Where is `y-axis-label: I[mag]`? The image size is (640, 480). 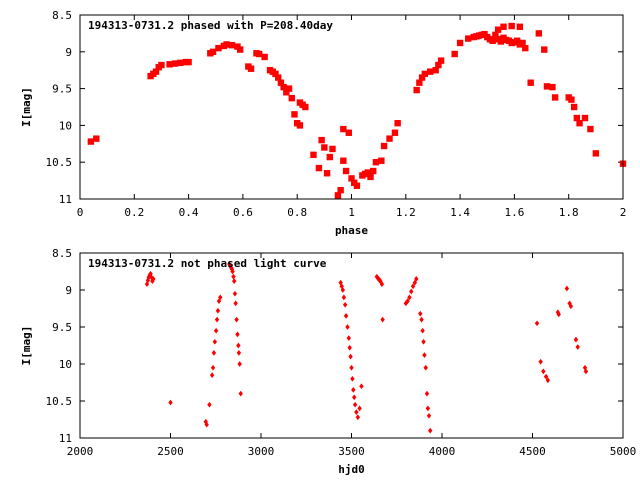 y-axis-label: I[mag] is located at coordinates (26, 107).